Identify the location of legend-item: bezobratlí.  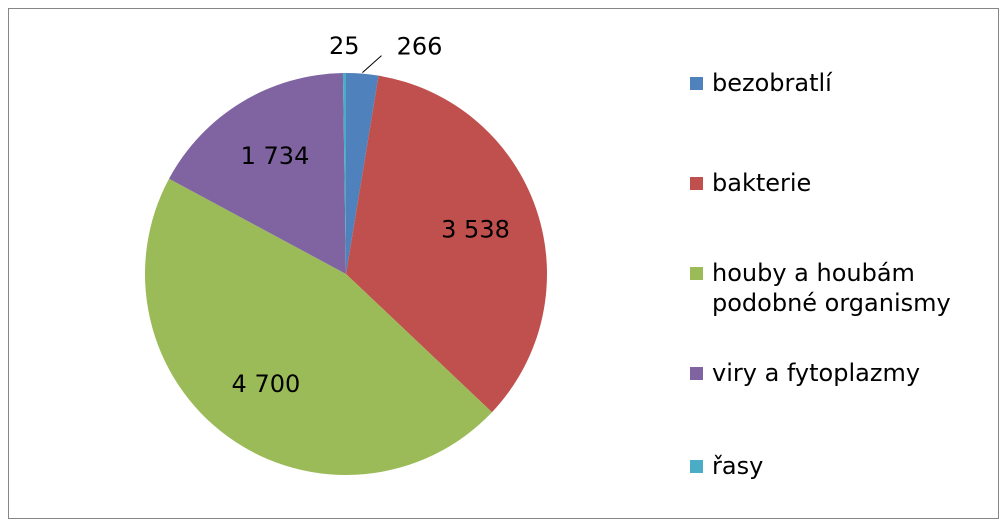
(831, 83).